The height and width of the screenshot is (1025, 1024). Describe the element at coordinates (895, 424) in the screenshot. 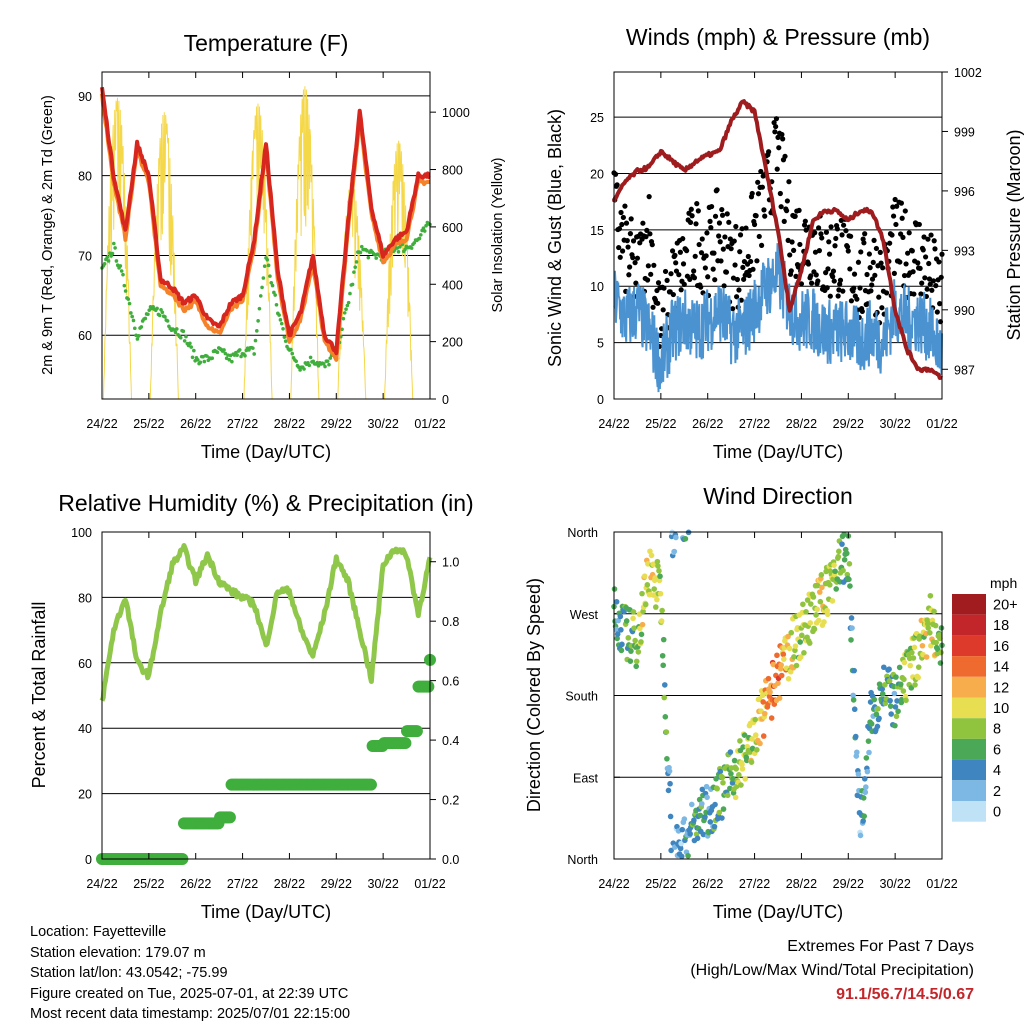

I see `winds-xtick-label: 30/22` at that location.